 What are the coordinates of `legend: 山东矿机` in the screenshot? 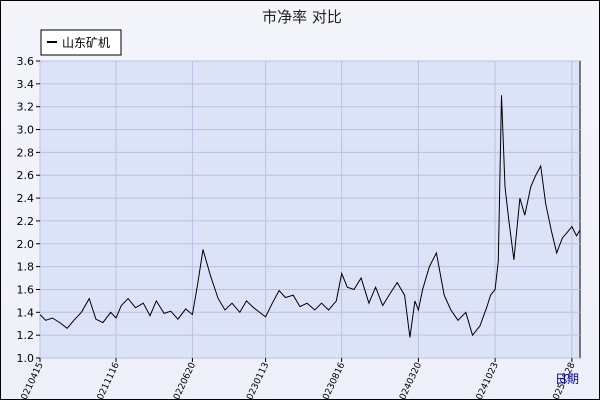 It's located at (81, 42).